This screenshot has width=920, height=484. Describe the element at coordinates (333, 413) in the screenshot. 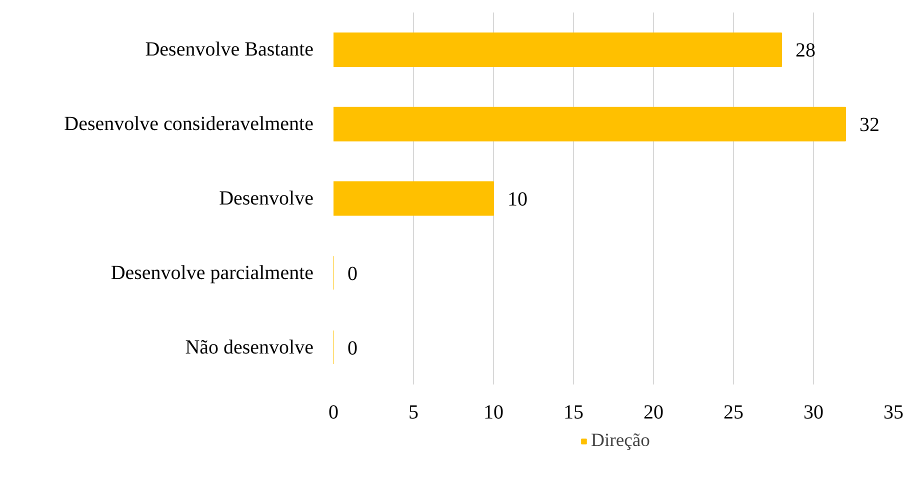

I see `x-tick-label: 0` at that location.